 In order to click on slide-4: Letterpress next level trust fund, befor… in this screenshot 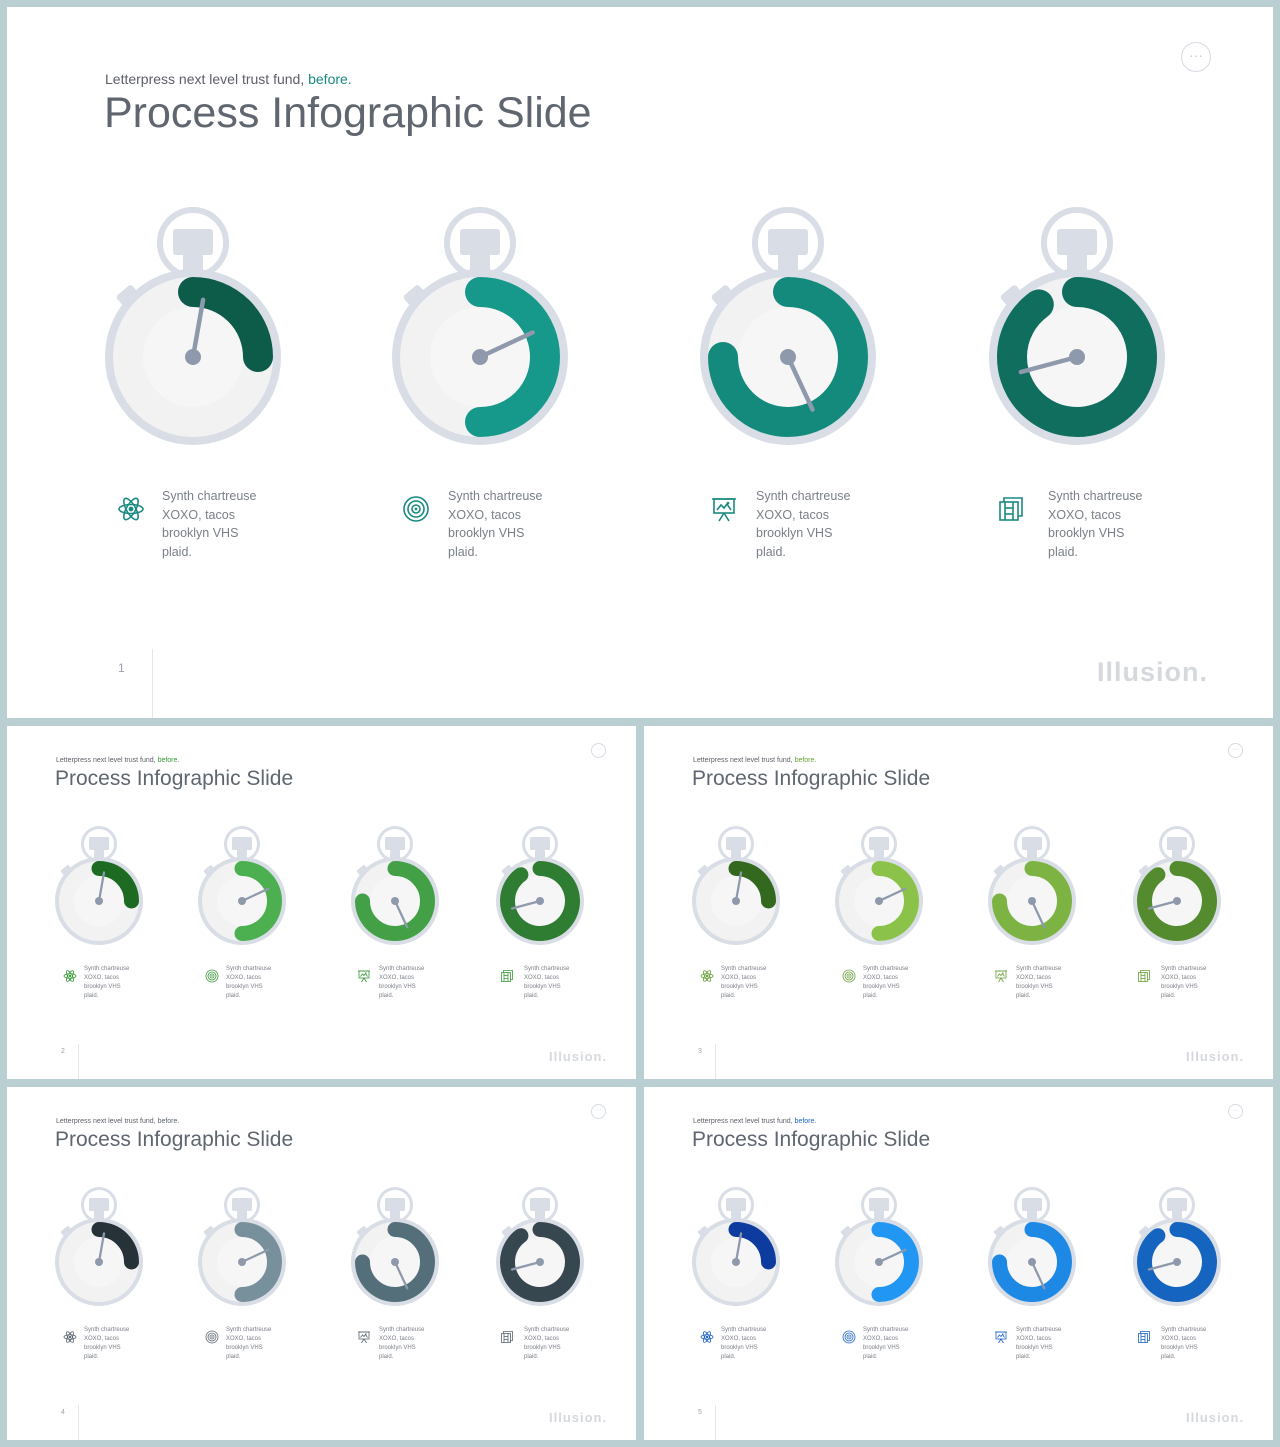, I will do `click(321, 1263)`.